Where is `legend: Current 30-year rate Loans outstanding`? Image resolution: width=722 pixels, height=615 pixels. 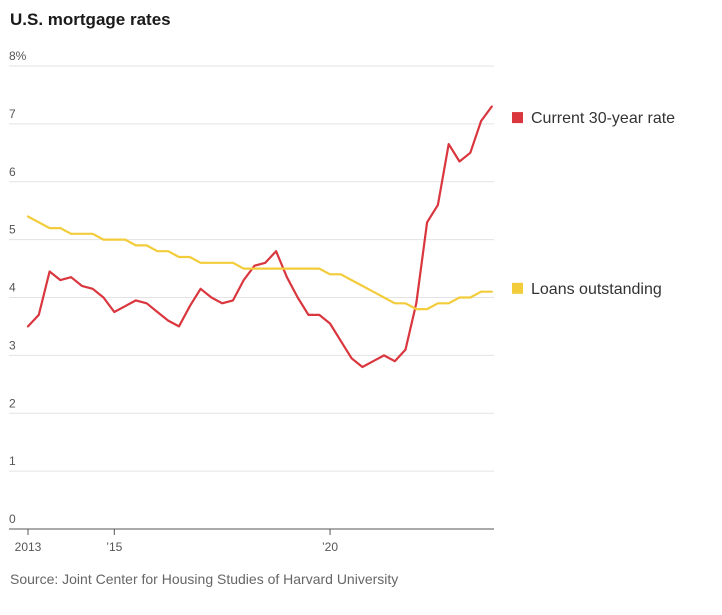
legend: Current 30-year rate Loans outstanding is located at coordinates (593, 204).